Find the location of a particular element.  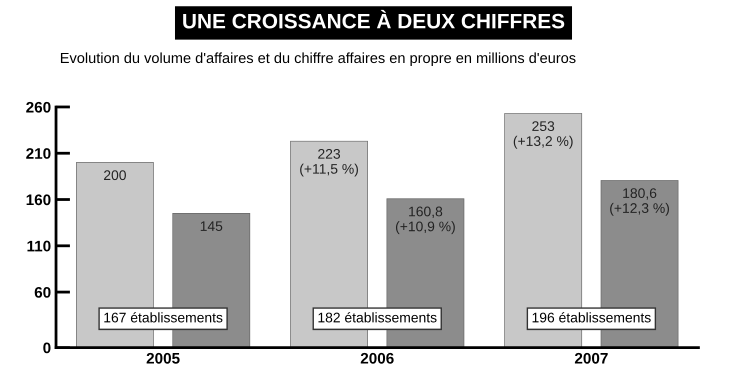

x-tick-label: 2007 is located at coordinates (591, 358).